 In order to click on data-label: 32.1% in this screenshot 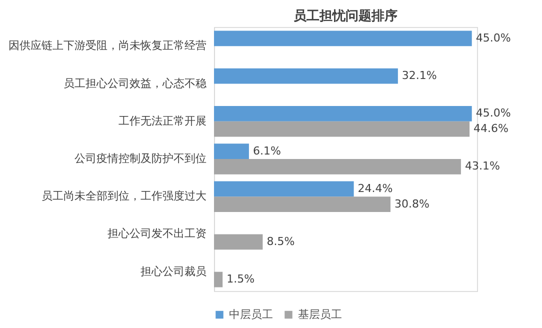, I will do `click(419, 75)`.